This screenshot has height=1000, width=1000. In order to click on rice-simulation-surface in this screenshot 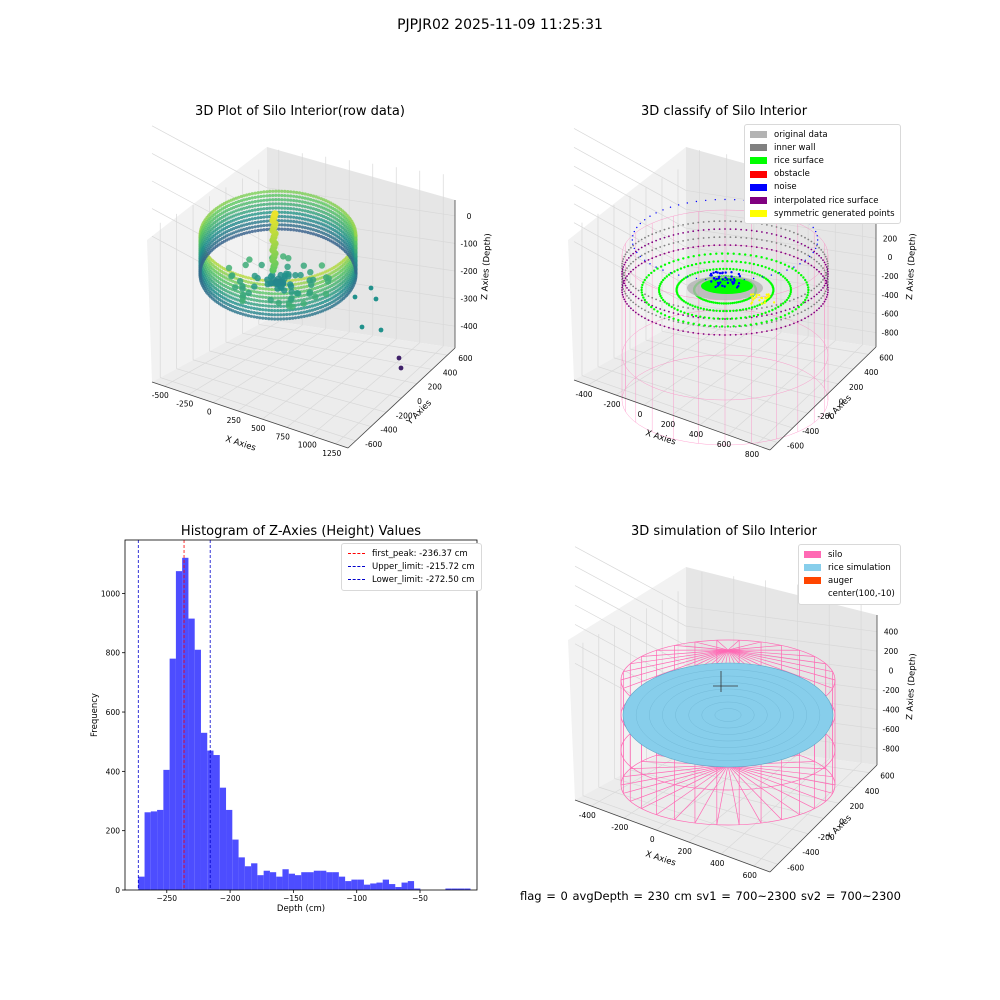, I will do `click(728, 715)`.